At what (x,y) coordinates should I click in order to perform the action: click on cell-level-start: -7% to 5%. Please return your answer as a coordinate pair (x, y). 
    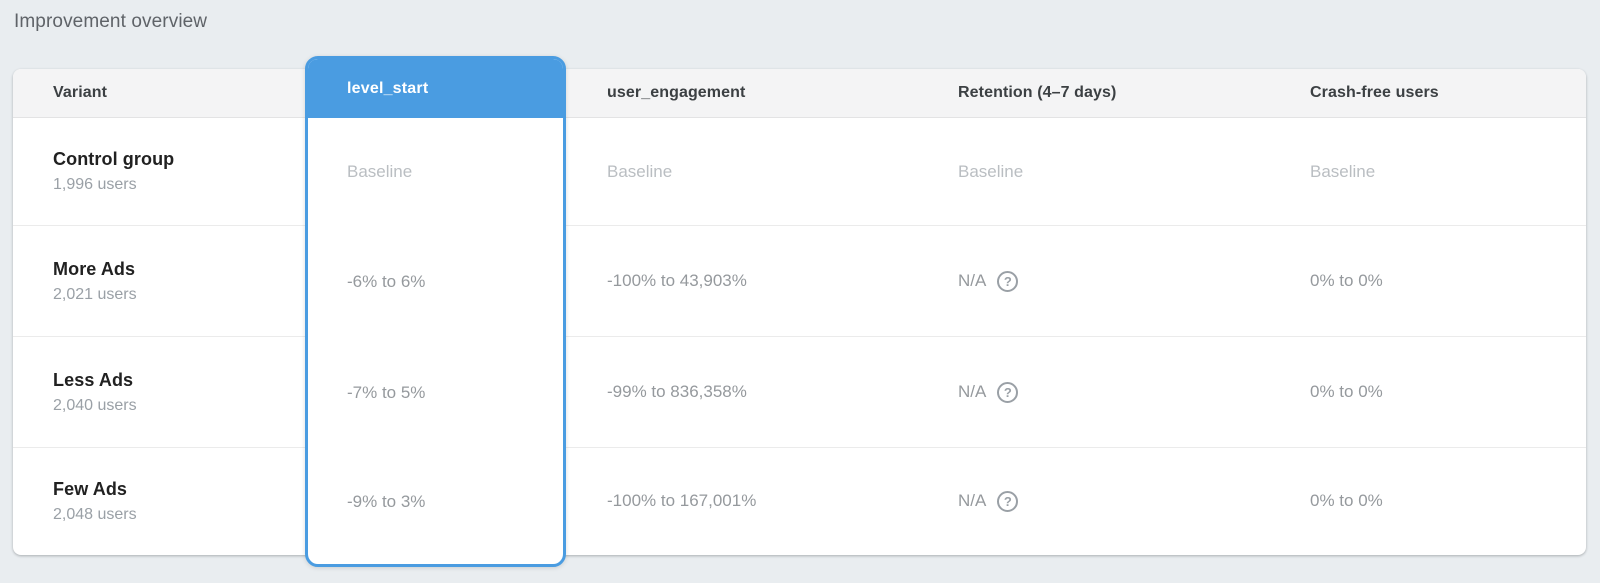
    Looking at the image, I should click on (386, 392).